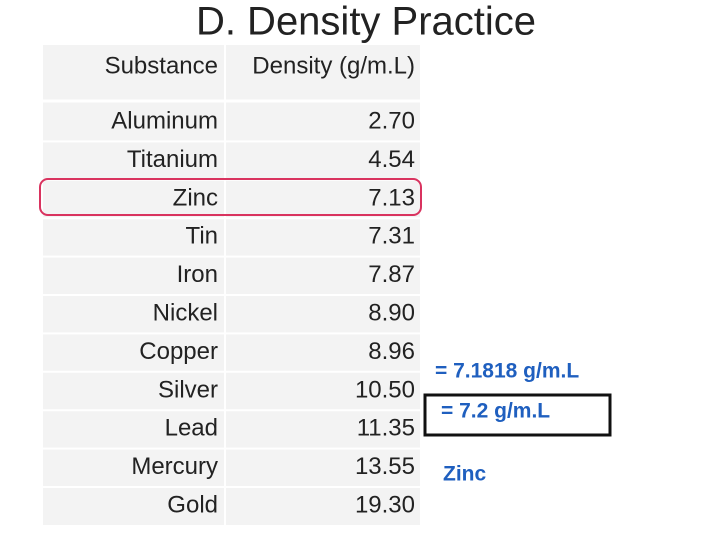 Image resolution: width=720 pixels, height=540 pixels. What do you see at coordinates (188, 389) in the screenshot?
I see `substance-cell: Silver` at bounding box center [188, 389].